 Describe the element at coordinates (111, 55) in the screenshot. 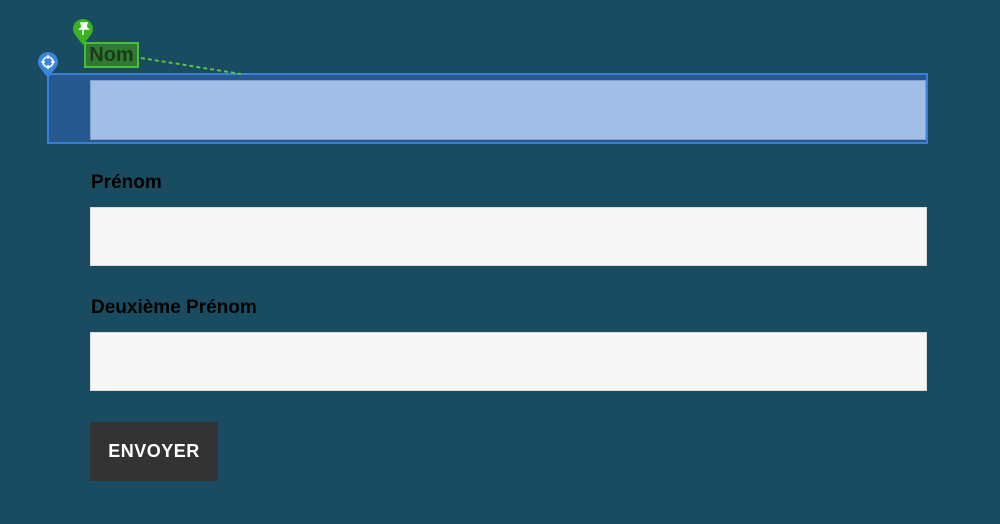

I see `nom-label: Nom` at that location.